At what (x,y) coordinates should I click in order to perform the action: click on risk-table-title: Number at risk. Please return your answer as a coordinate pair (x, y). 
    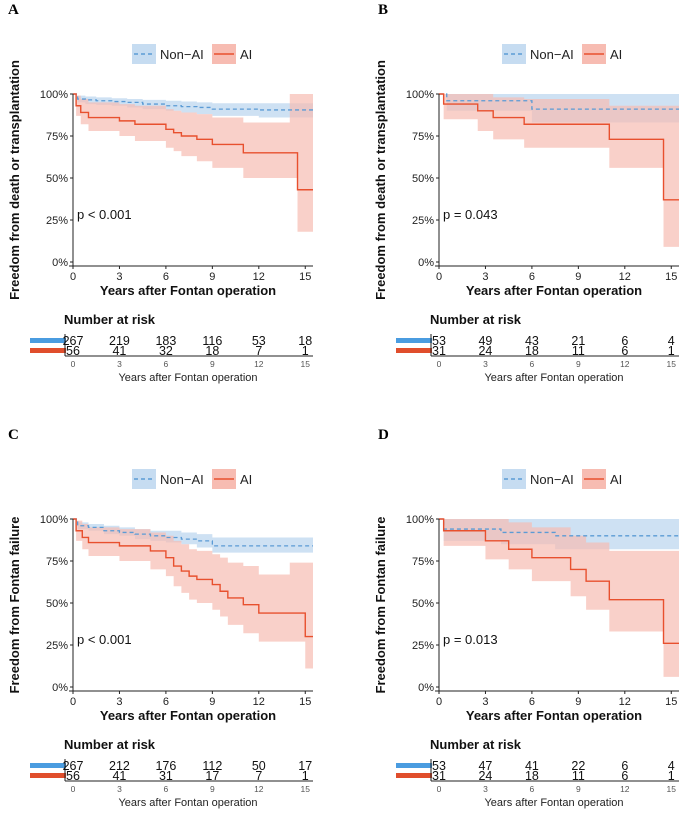
    Looking at the image, I should click on (110, 744).